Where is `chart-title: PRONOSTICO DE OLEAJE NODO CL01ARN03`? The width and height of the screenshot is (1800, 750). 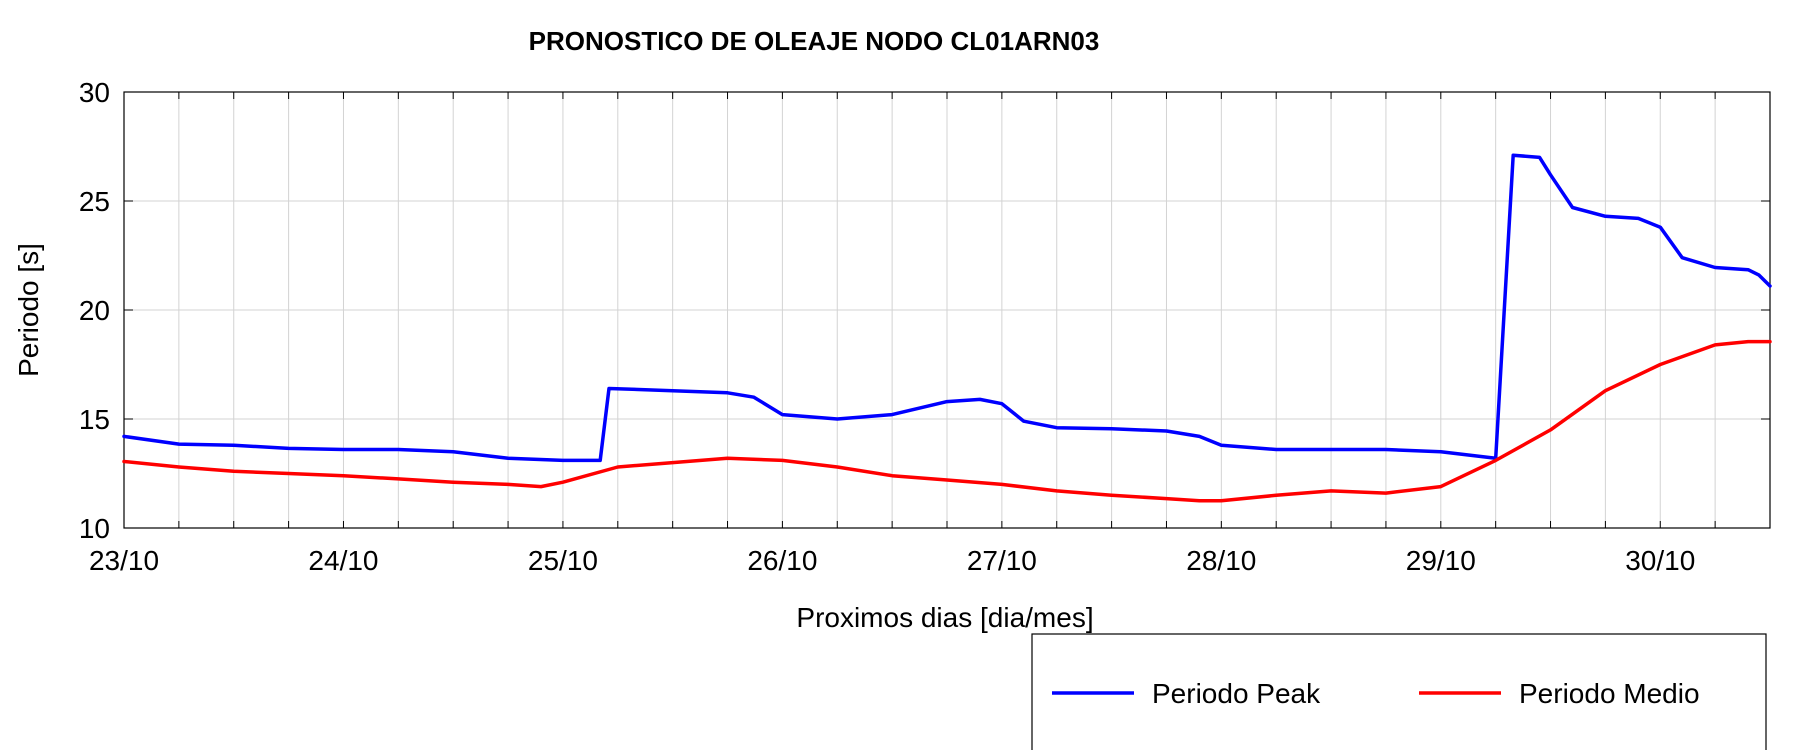
chart-title: PRONOSTICO DE OLEAJE NODO CL01ARN03 is located at coordinates (814, 41).